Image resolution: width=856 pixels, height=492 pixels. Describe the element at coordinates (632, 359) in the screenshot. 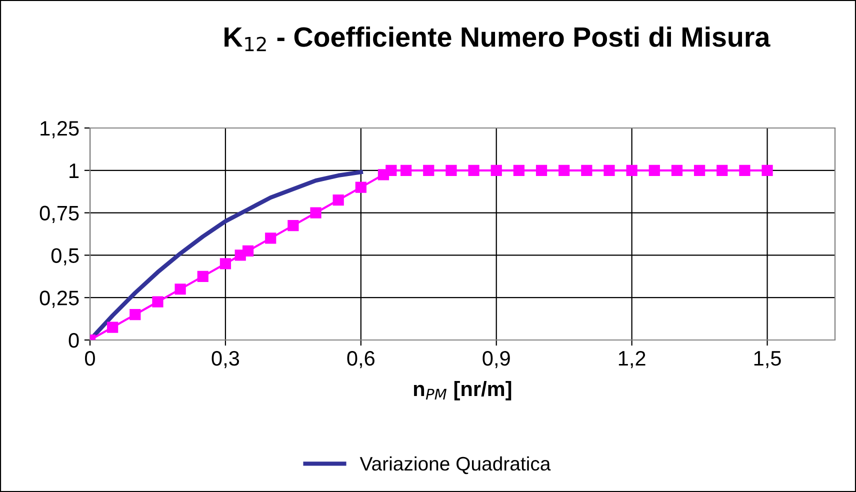

I see `x-tick-label: 1,2` at that location.